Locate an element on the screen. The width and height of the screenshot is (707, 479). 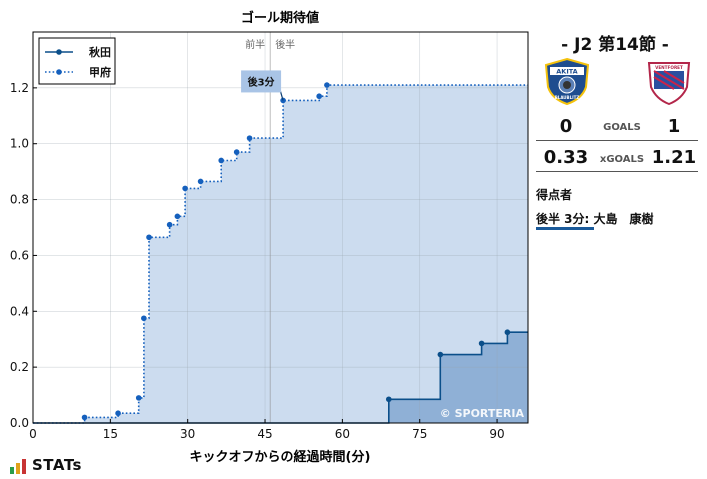
xg-row: 0.33 xGOALS 1.21 is located at coordinates (617, 159).